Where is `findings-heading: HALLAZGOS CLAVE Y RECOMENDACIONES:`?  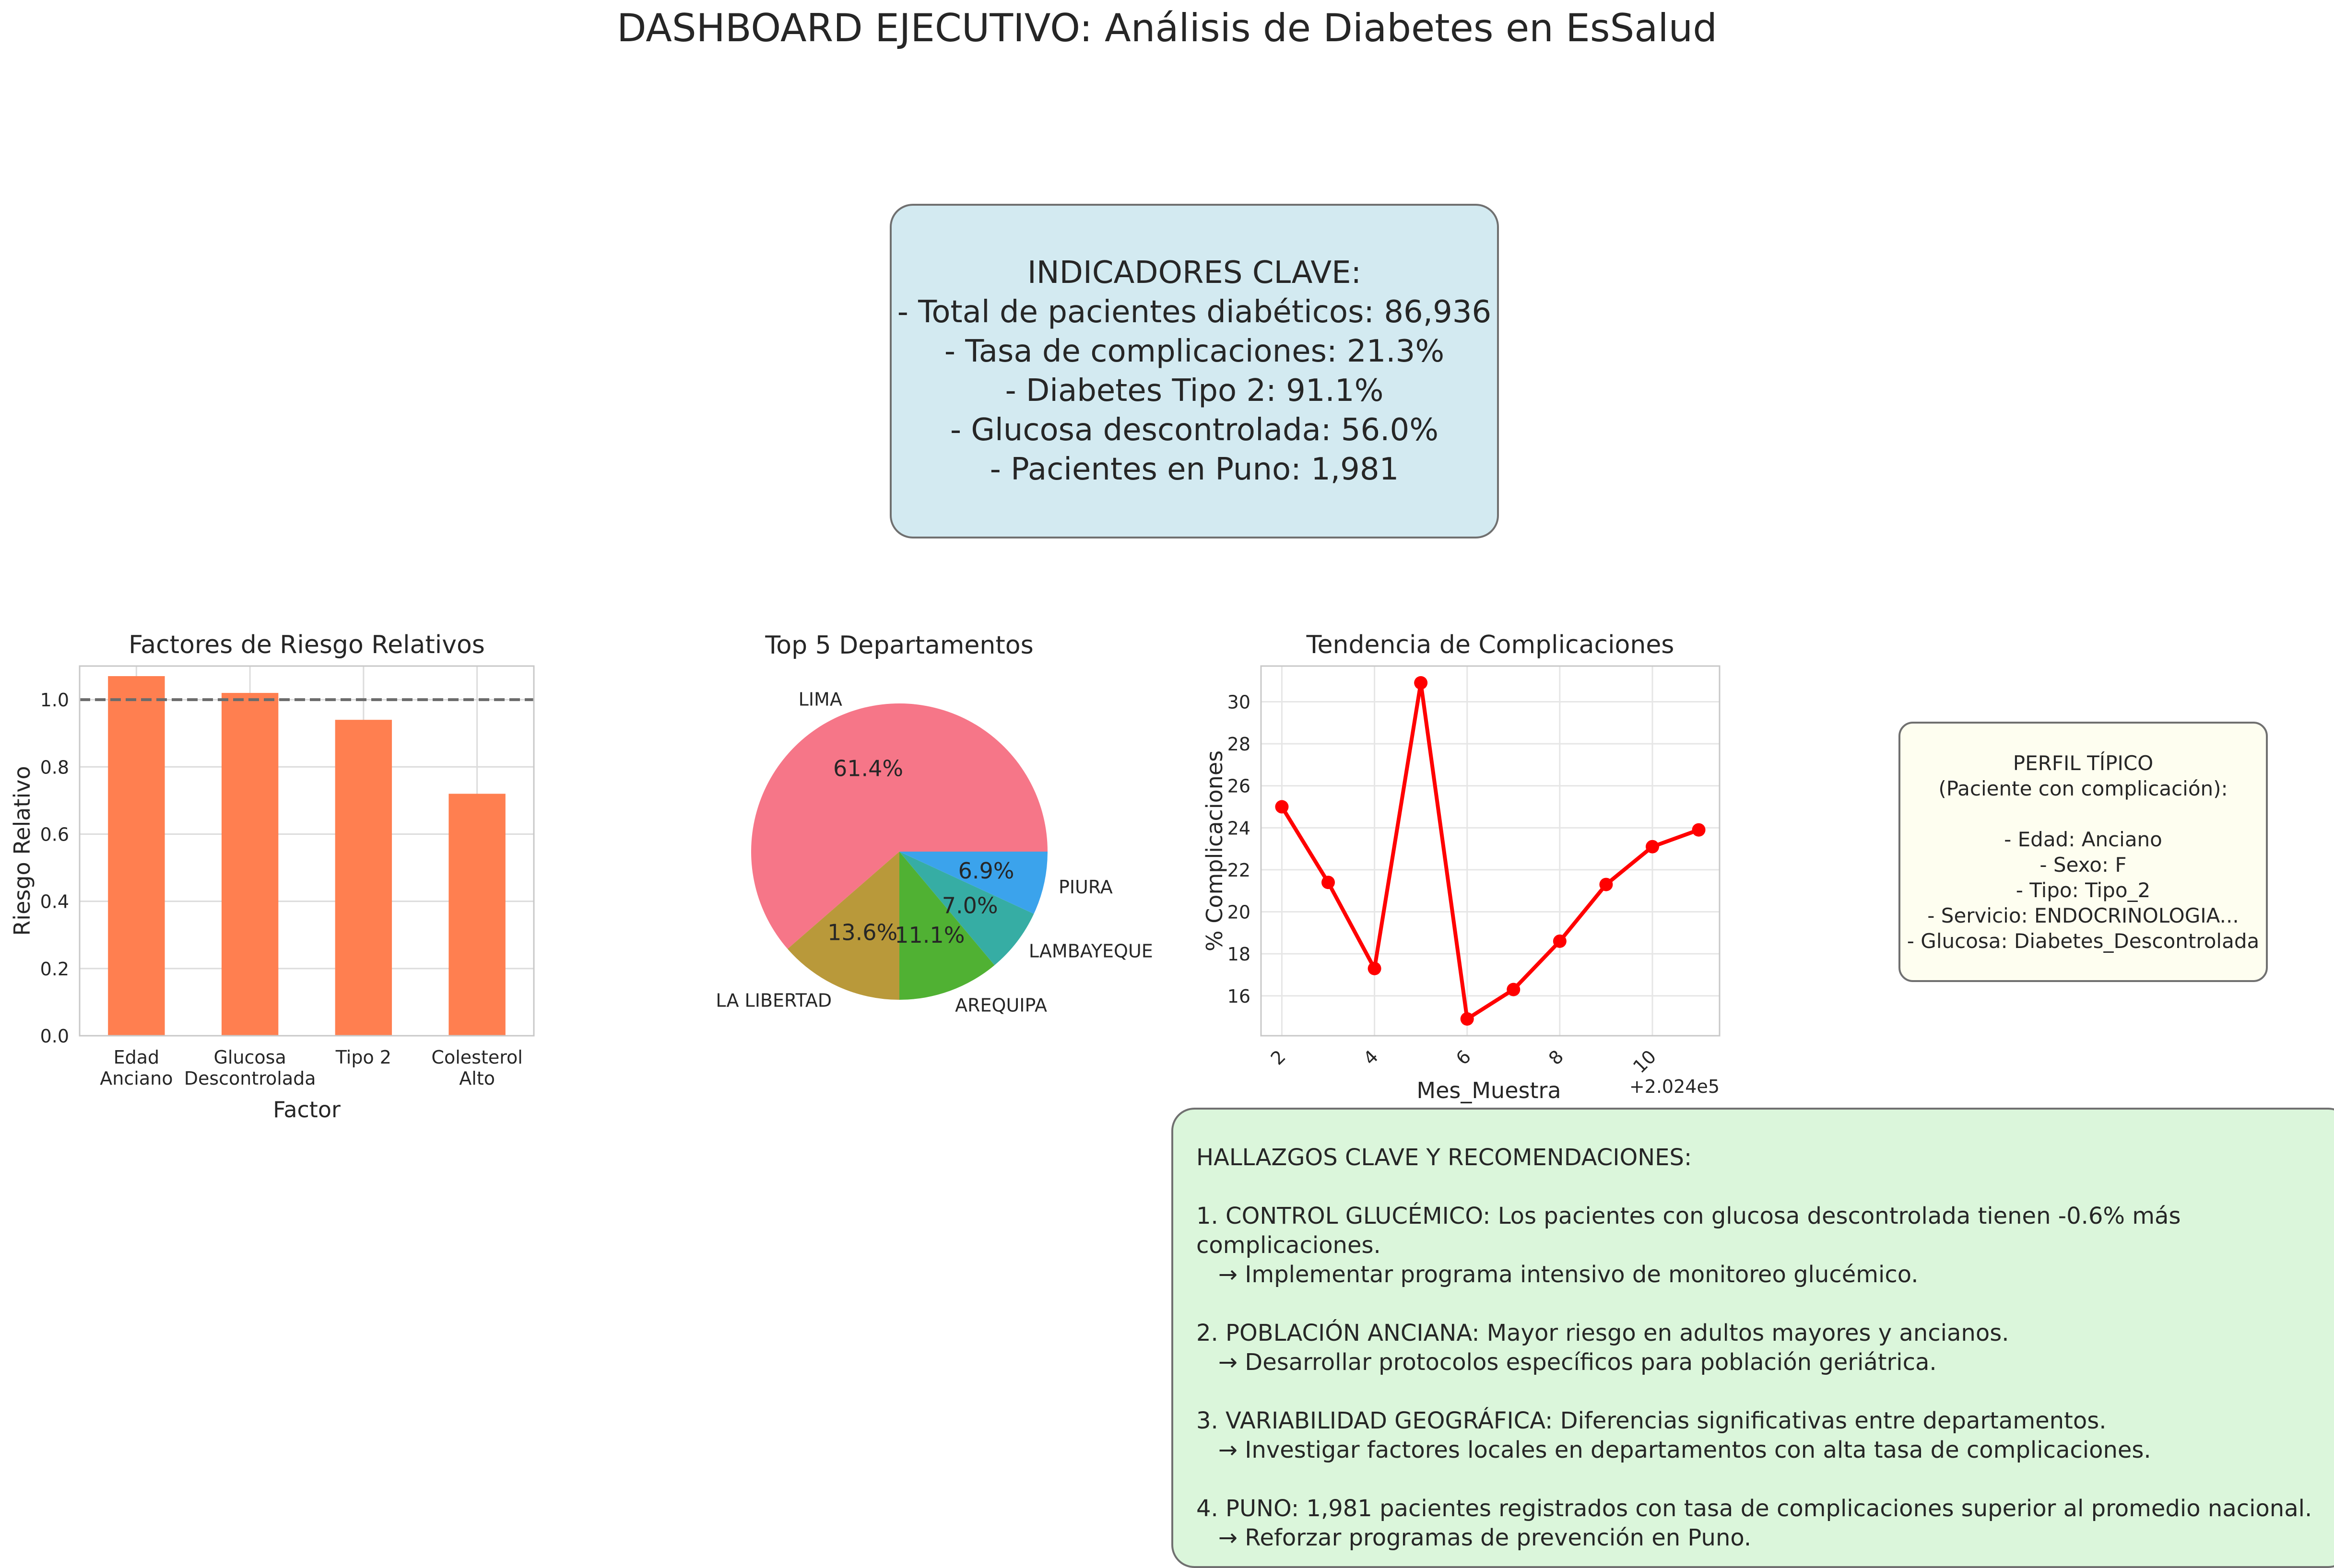
findings-heading: HALLAZGOS CLAVE Y RECOMENDACIONES: is located at coordinates (1444, 1157).